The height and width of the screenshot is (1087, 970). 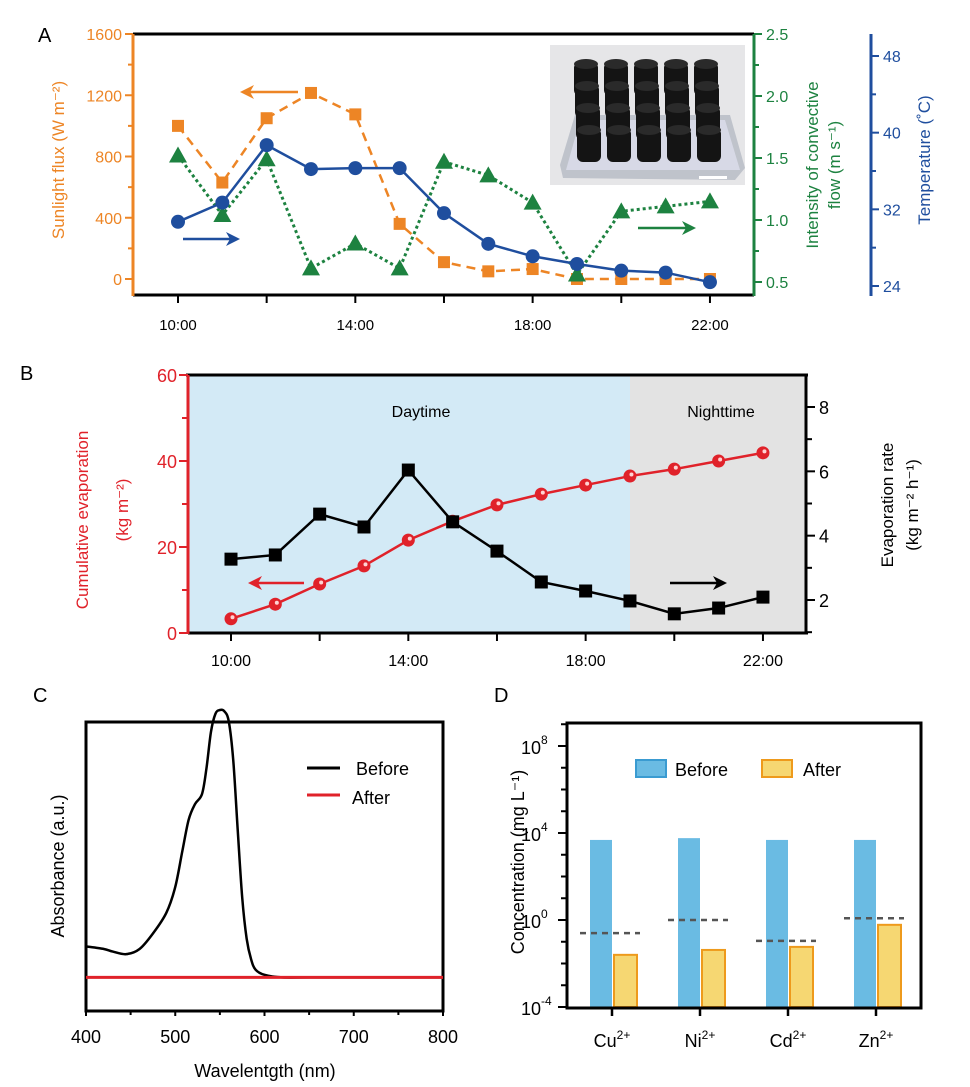 I want to click on right-axis-green-label-1: Intensity of convective, so click(x=812, y=164).